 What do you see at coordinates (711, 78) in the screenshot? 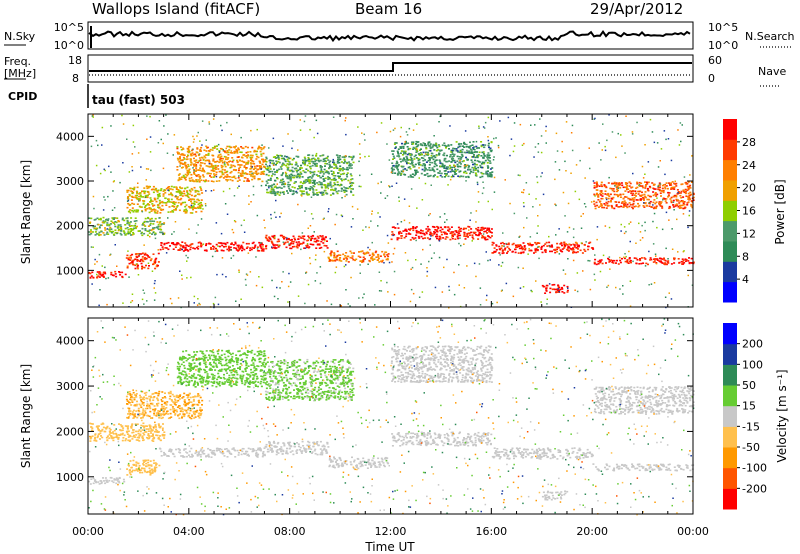
I see `nave-tick-low: 0` at bounding box center [711, 78].